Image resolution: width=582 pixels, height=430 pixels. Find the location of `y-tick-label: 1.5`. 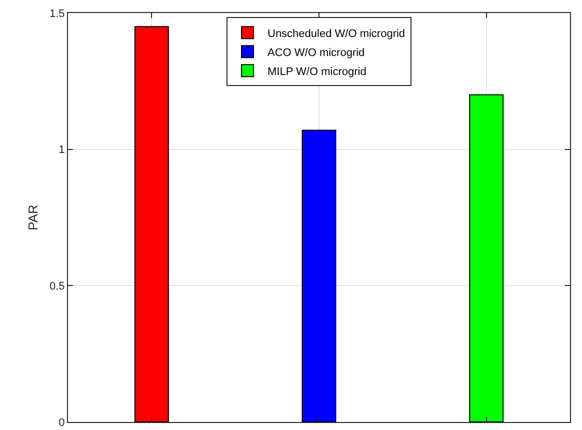

y-tick-label: 1.5 is located at coordinates (57, 14).